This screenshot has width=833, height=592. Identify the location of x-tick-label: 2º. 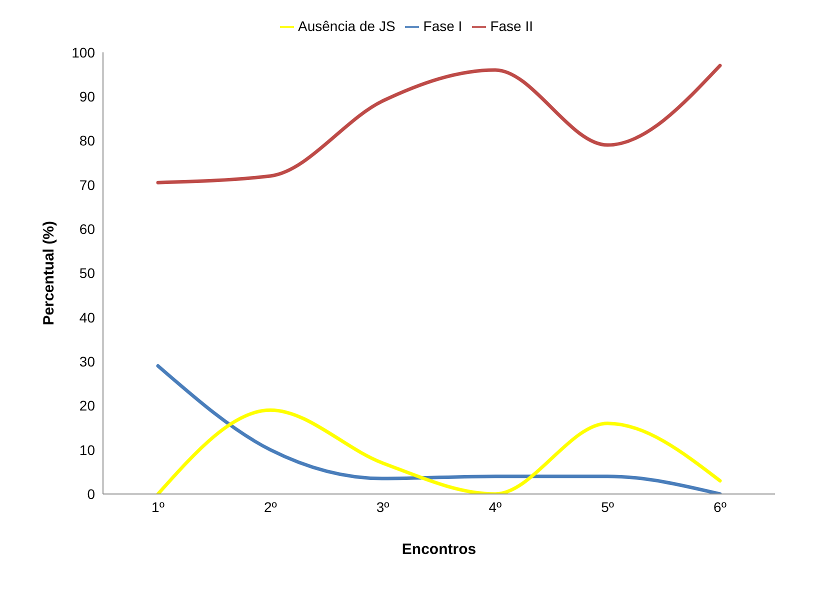
(270, 506).